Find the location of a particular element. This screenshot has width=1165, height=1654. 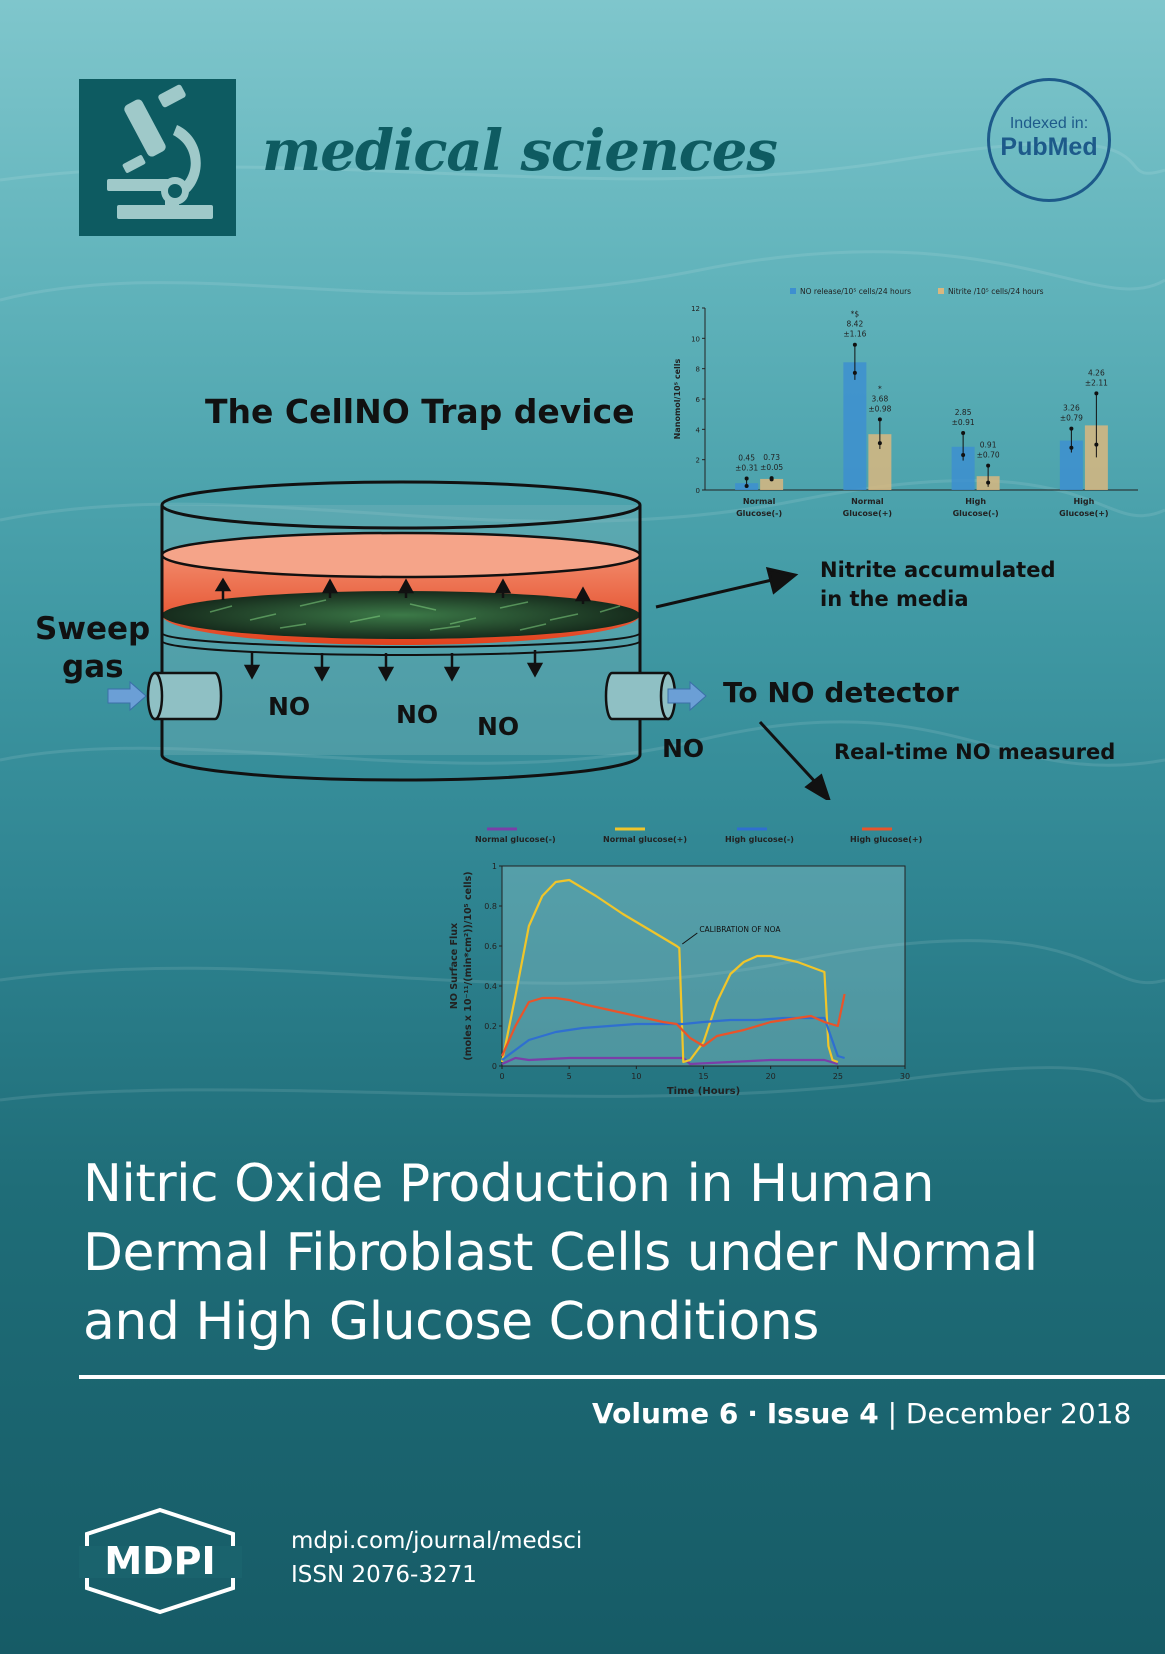

y-tick-label: 12 is located at coordinates (695, 309).